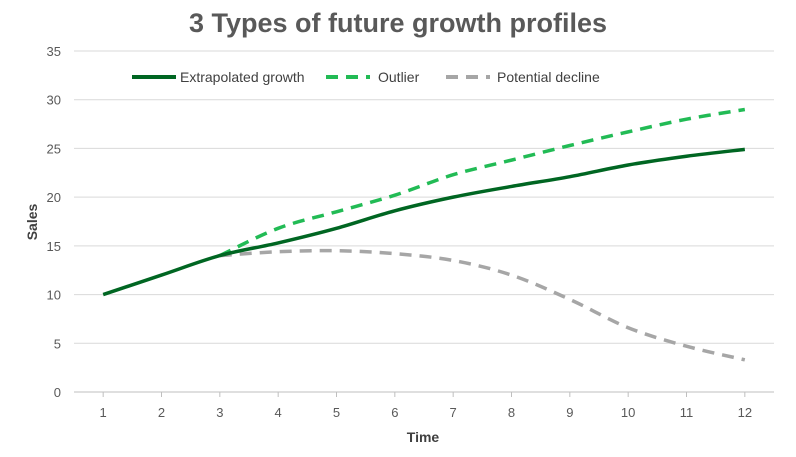 Image resolution: width=796 pixels, height=457 pixels. I want to click on x-tick-label: 4, so click(278, 412).